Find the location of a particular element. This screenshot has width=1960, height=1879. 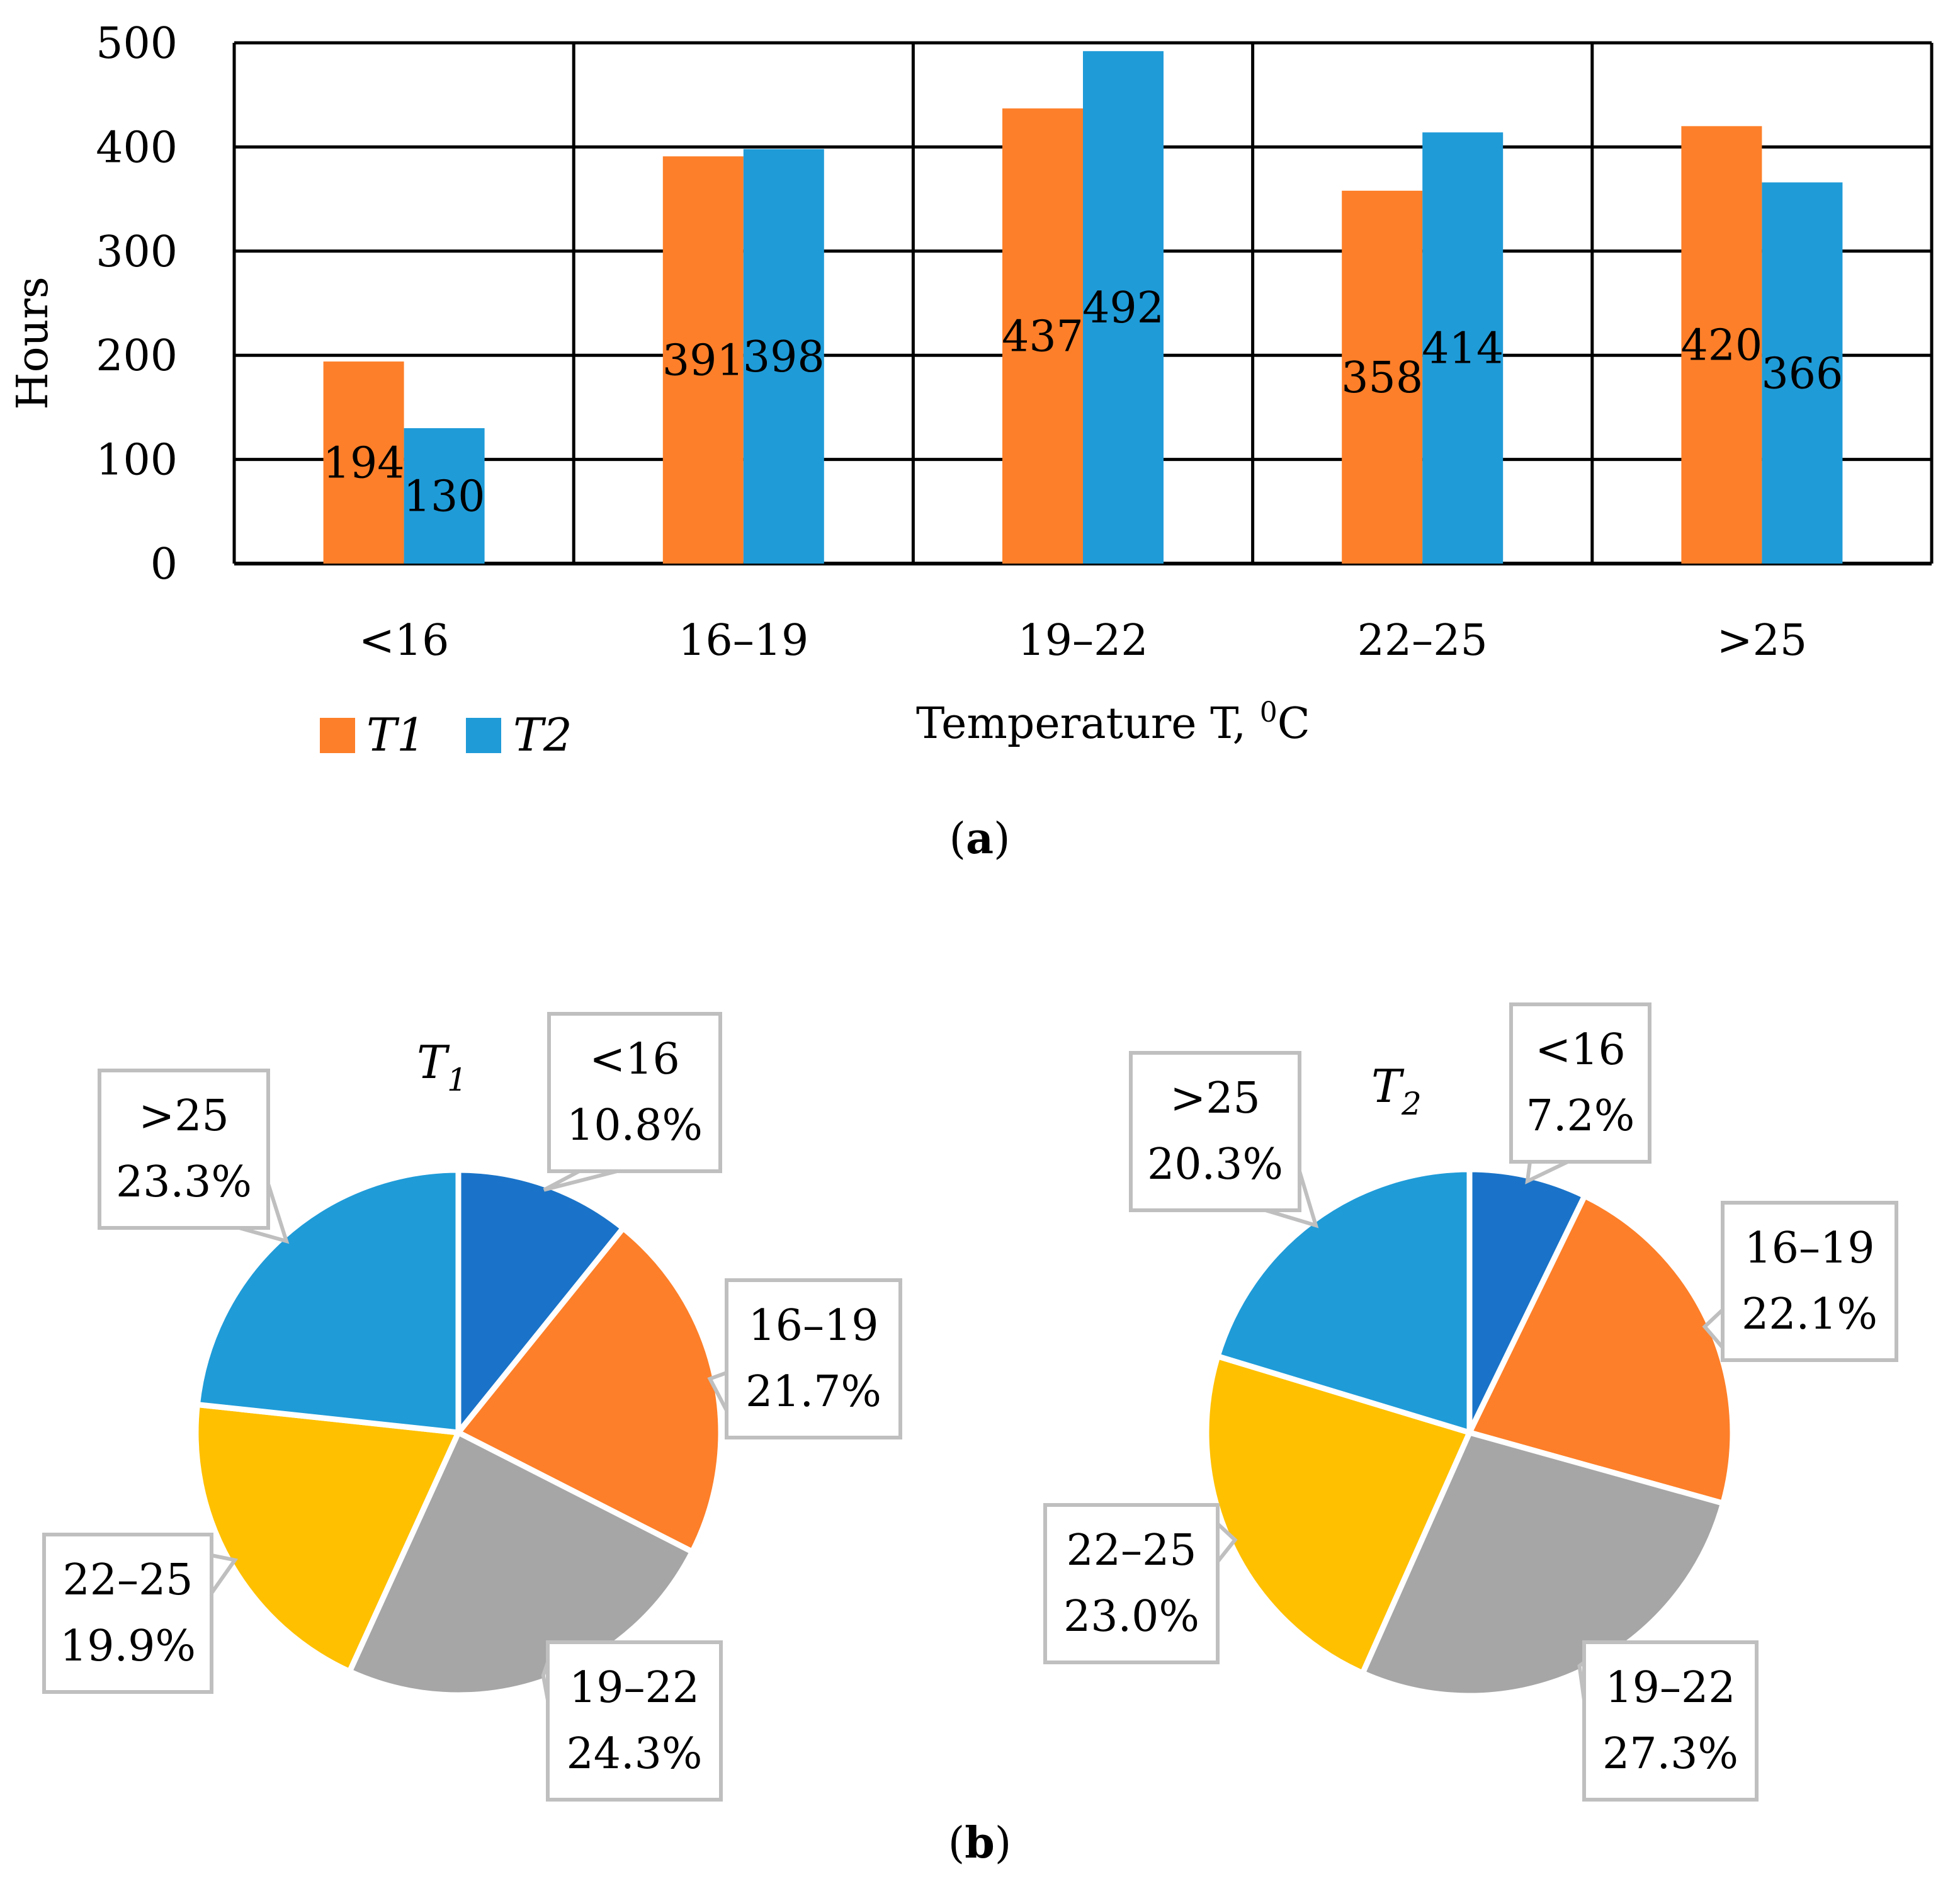

bar-data-label: 194 is located at coordinates (364, 464).